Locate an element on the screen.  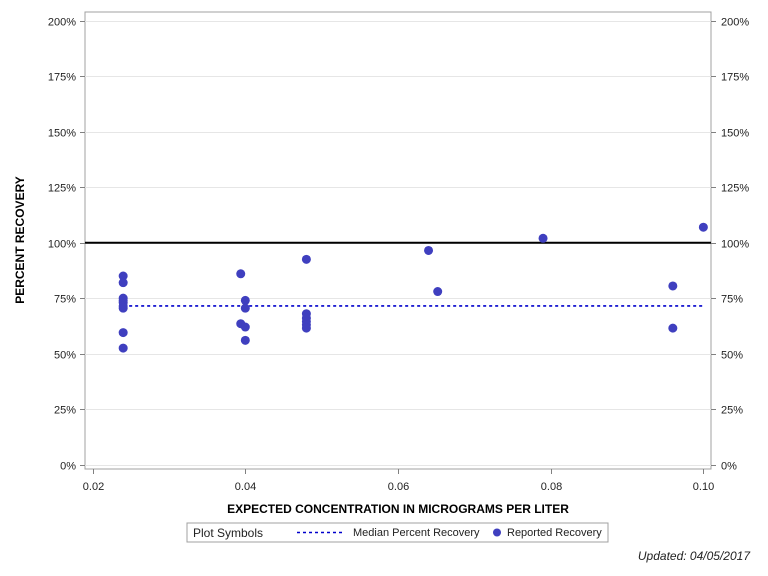
x-tick-label: 0.08 is located at coordinates (551, 487).